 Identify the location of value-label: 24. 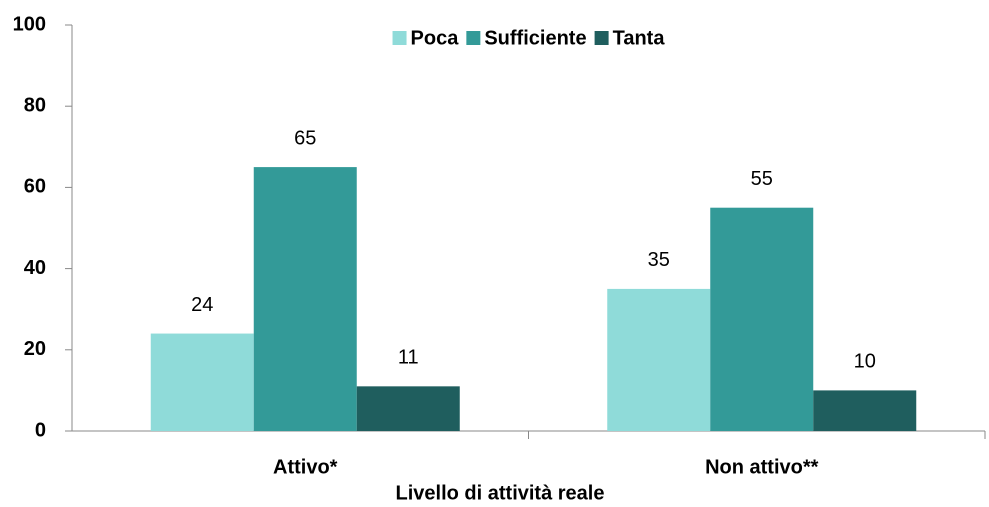
(202, 305).